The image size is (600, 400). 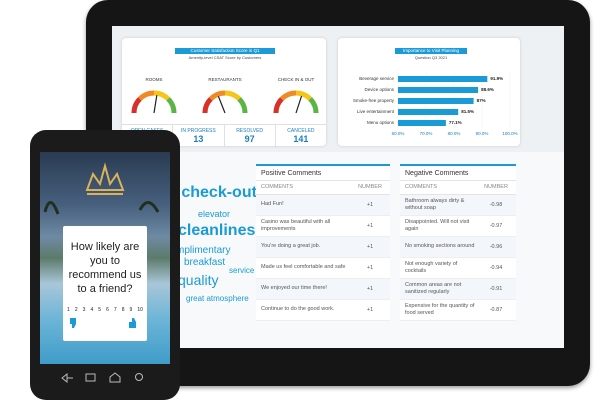 What do you see at coordinates (225, 57) in the screenshot?
I see `gauge-subtitle: Amenity-level CSAT Score by Customers` at bounding box center [225, 57].